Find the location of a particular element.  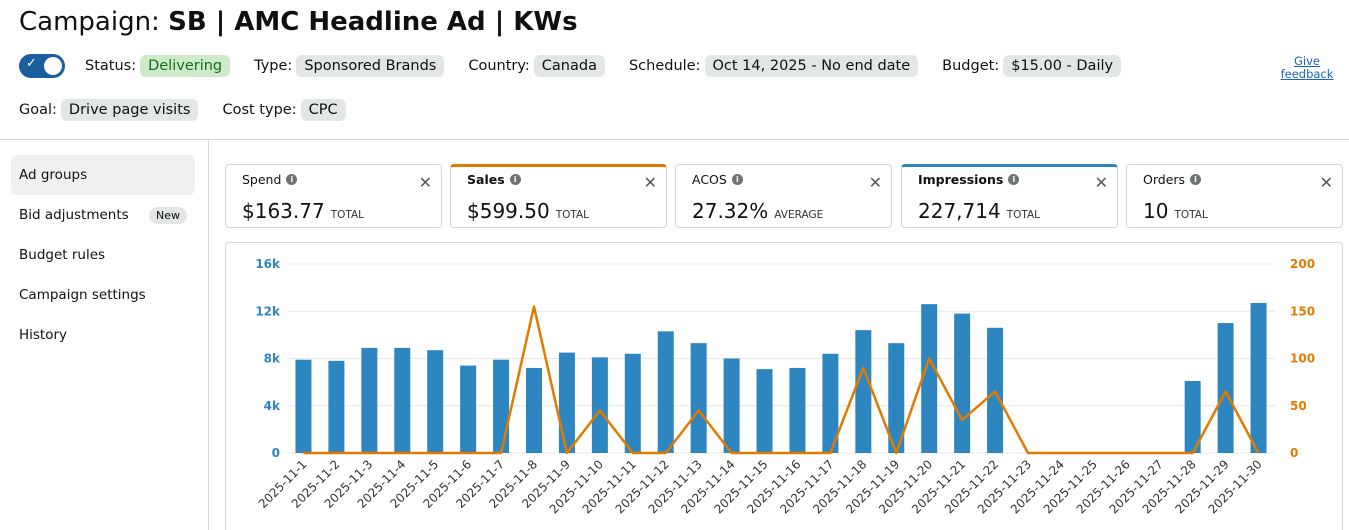

metric-label: Impressions i is located at coordinates (969, 179).